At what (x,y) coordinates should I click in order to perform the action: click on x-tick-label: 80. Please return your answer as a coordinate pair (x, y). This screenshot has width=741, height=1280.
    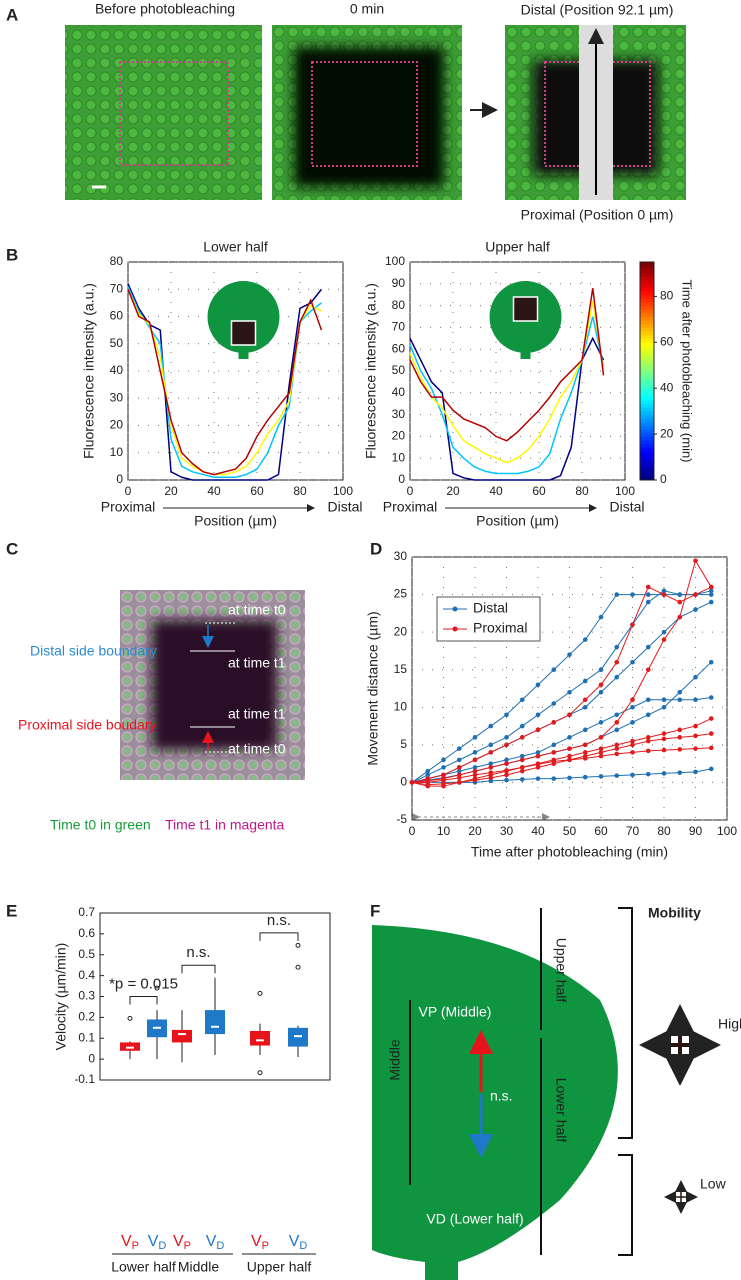
    Looking at the image, I should click on (664, 831).